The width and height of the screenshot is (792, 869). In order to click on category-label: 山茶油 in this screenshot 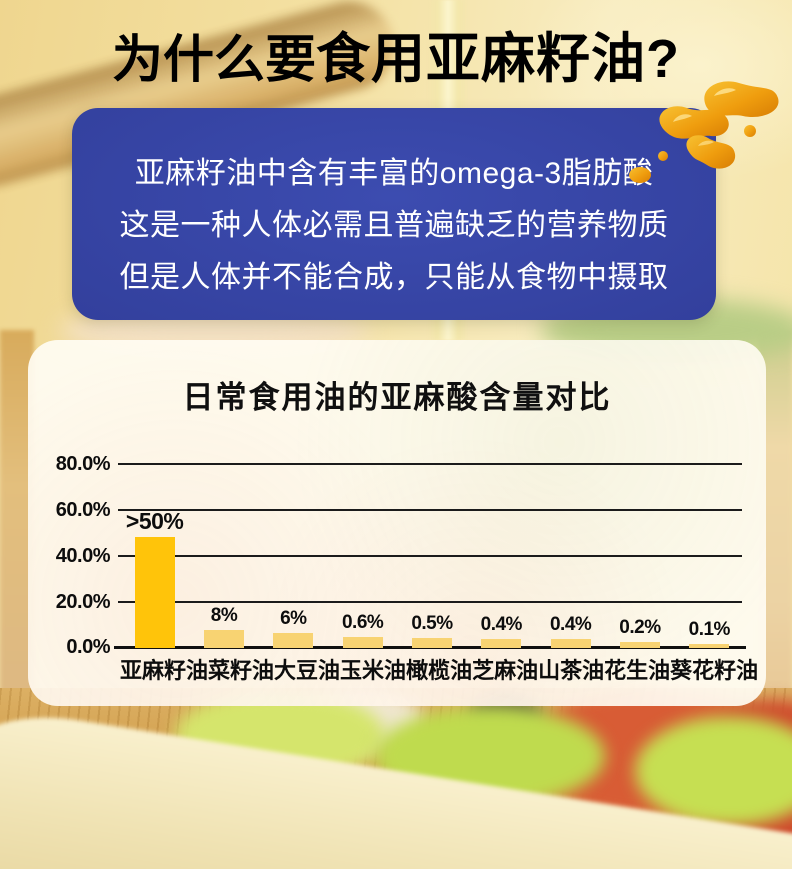, I will do `click(571, 670)`.